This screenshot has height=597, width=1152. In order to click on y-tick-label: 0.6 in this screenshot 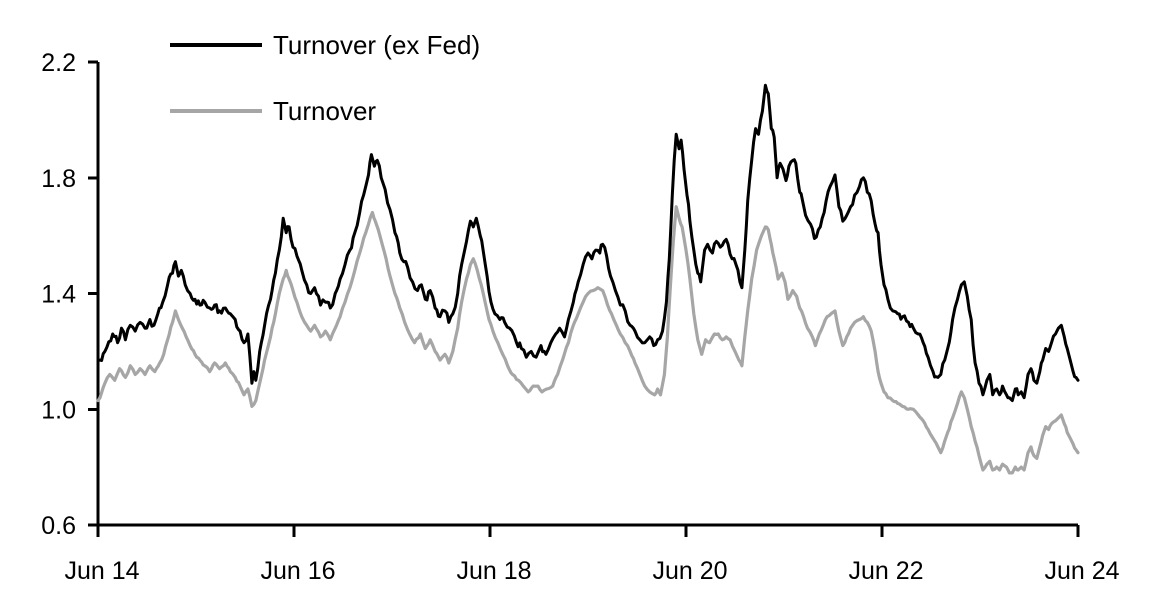, I will do `click(58, 526)`.